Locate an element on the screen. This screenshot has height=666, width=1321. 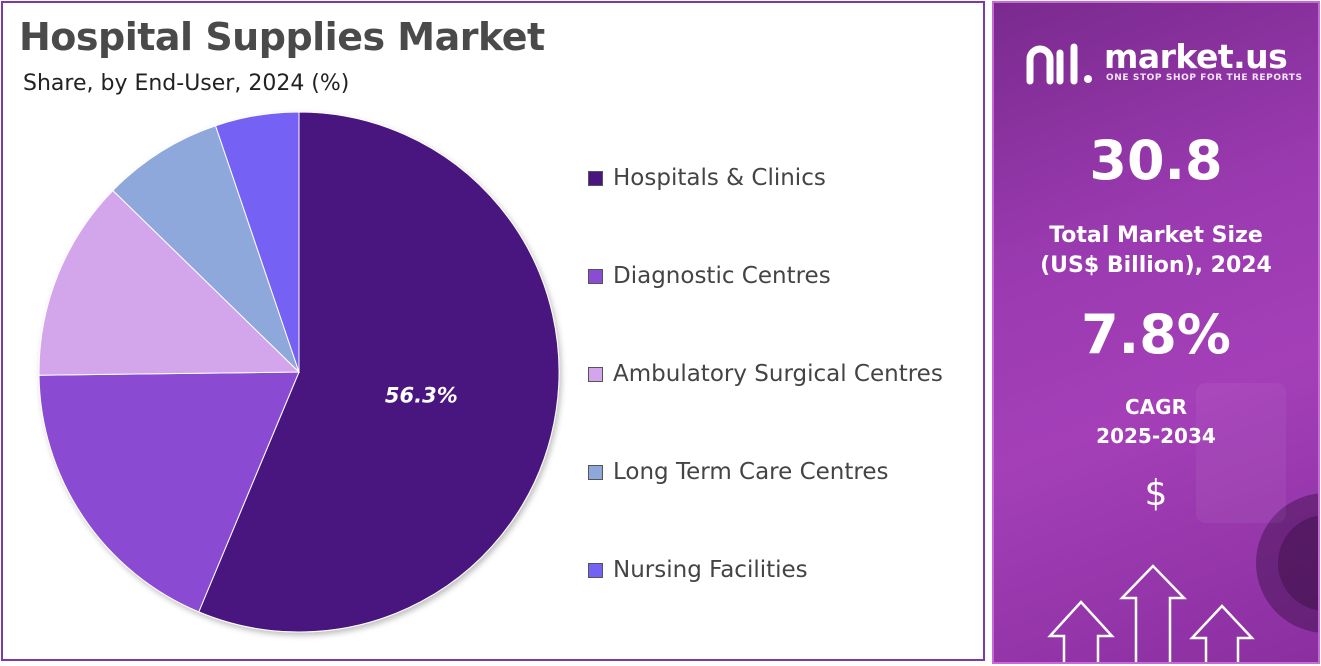
legend-label: Hospitals & Clinics is located at coordinates (719, 178).